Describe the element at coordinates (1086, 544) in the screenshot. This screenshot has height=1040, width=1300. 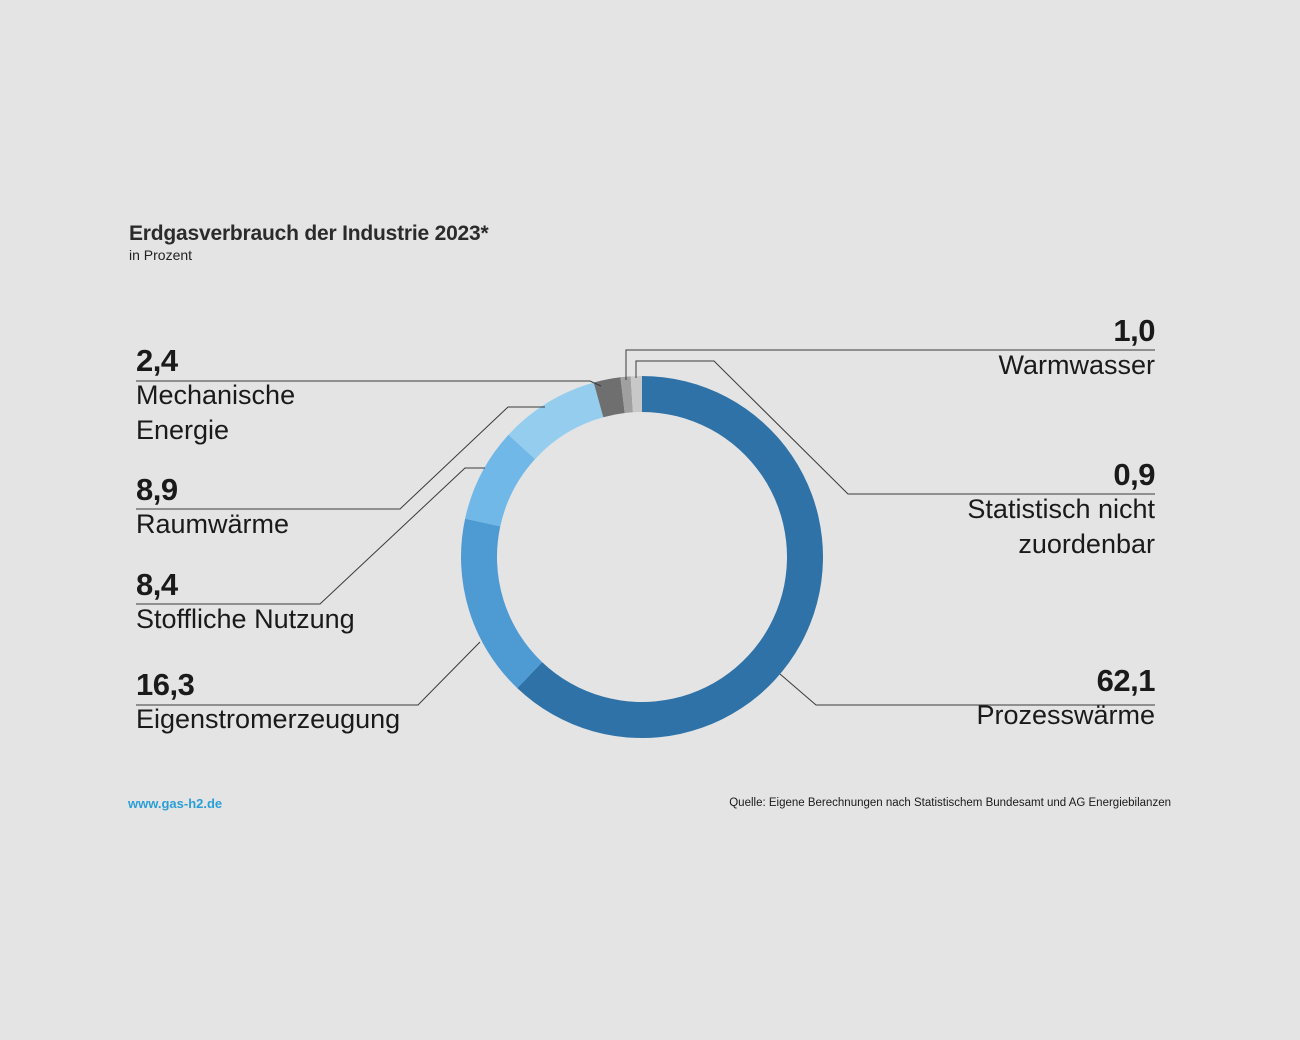
I see `name-statistisch-line2: zuordenbar` at that location.